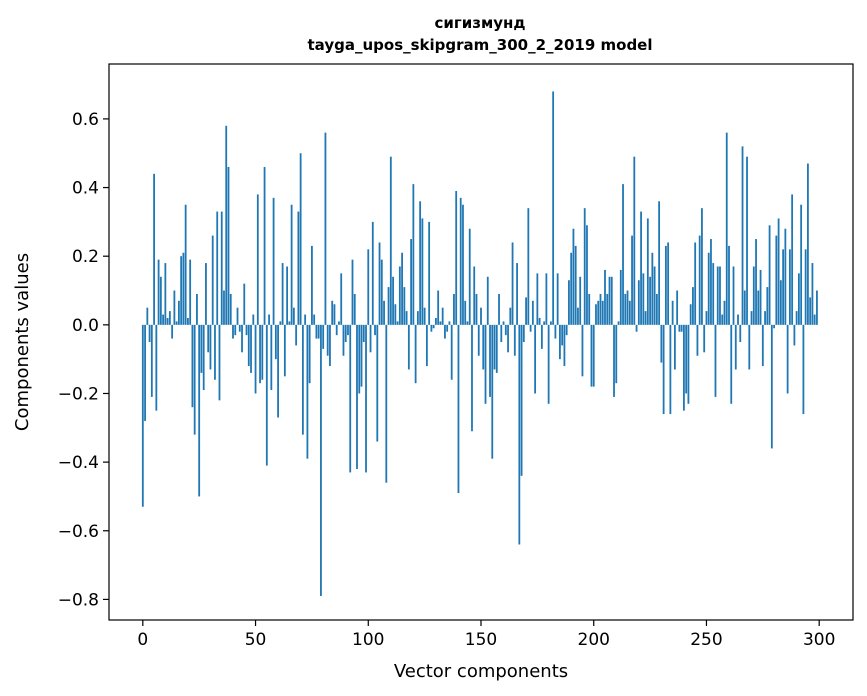 The height and width of the screenshot is (696, 867). What do you see at coordinates (480, 23) in the screenshot?
I see `chart-title: сигизмунд` at bounding box center [480, 23].